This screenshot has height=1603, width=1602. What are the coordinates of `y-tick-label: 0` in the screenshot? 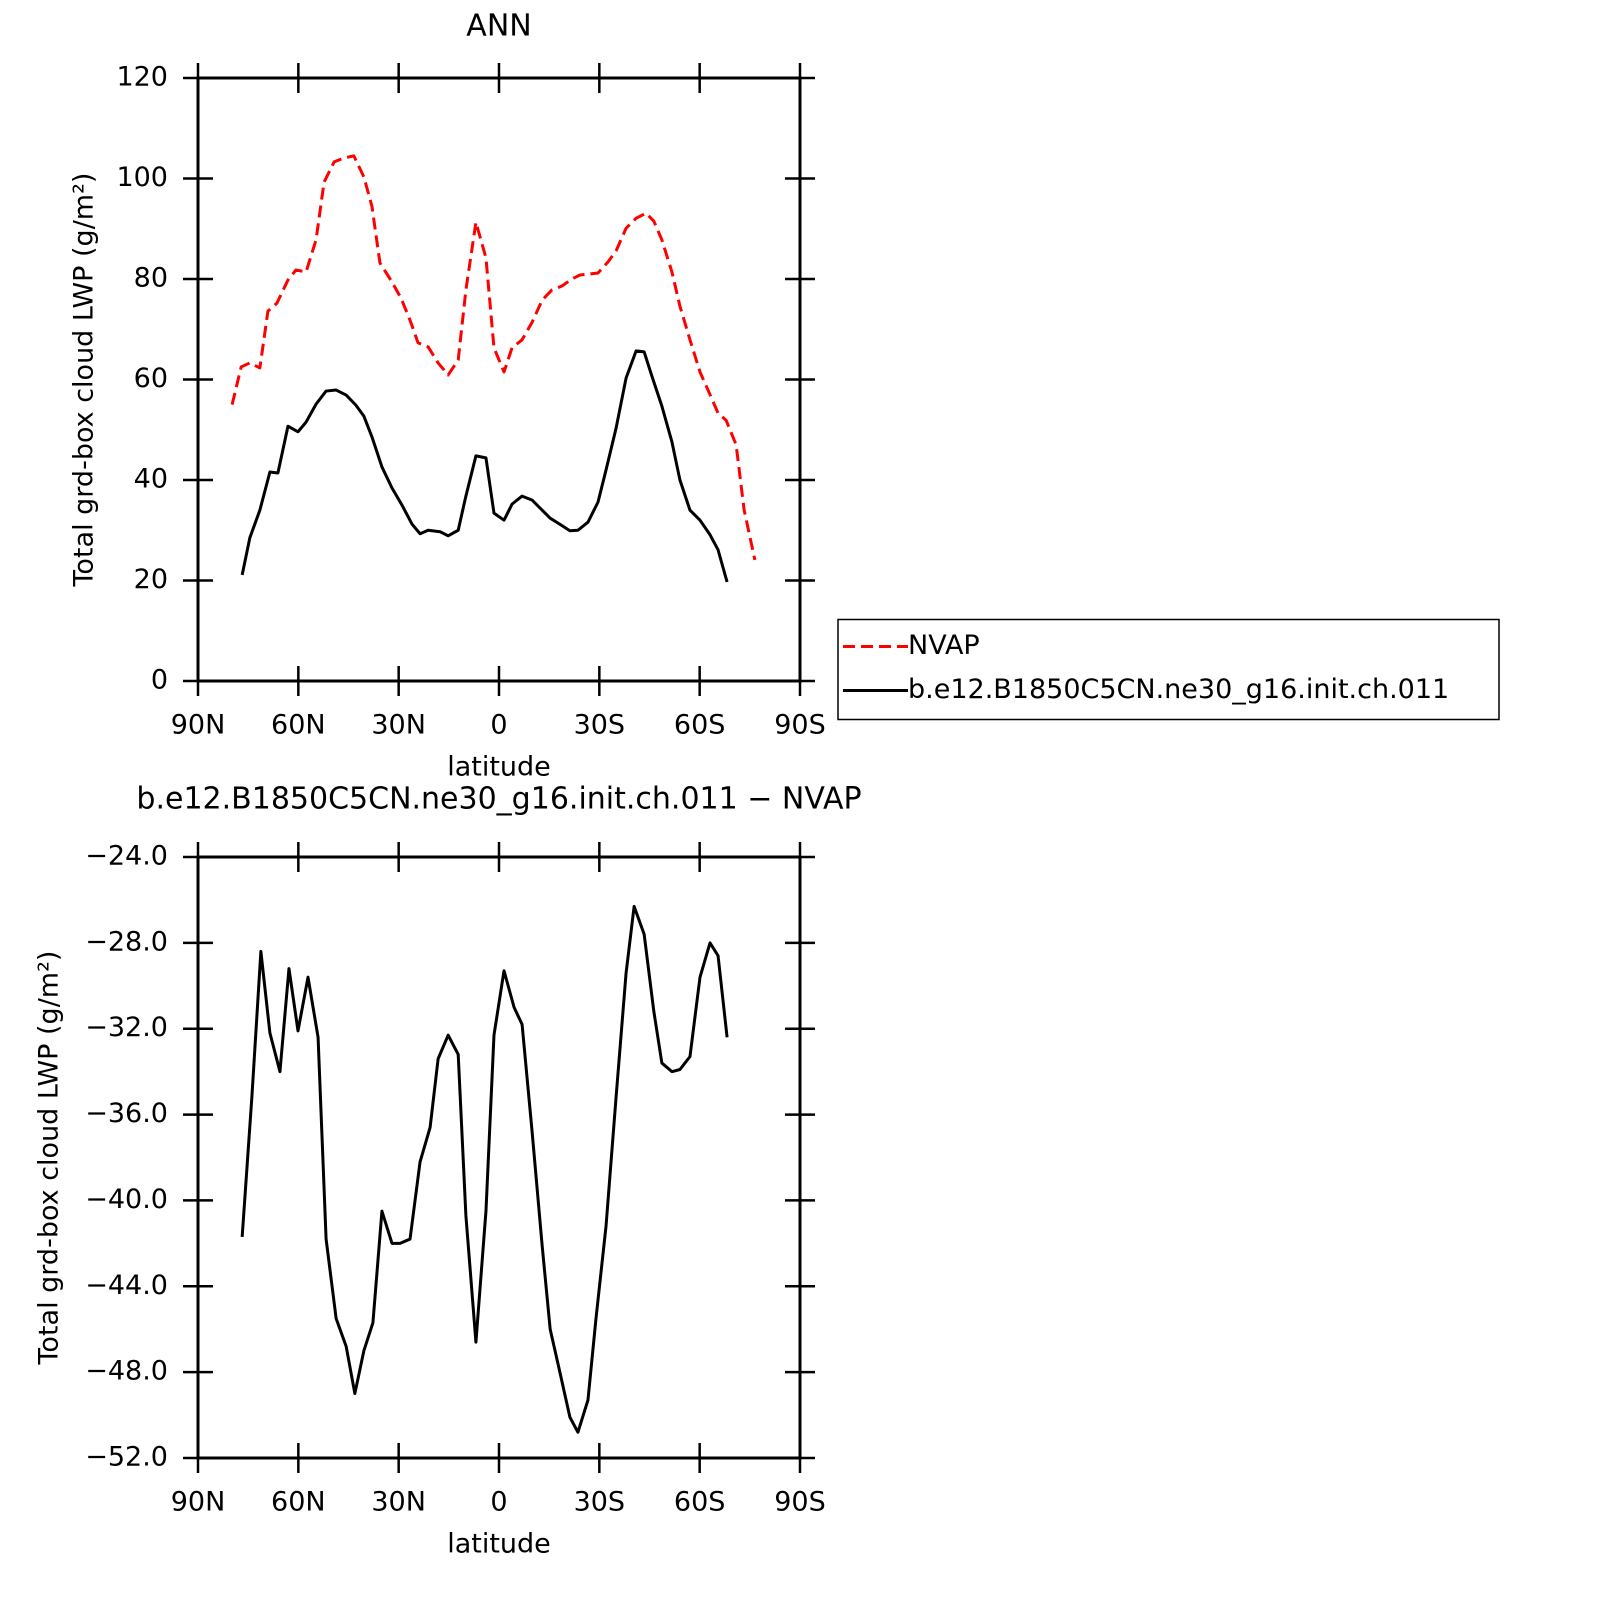 It's located at (159, 680).